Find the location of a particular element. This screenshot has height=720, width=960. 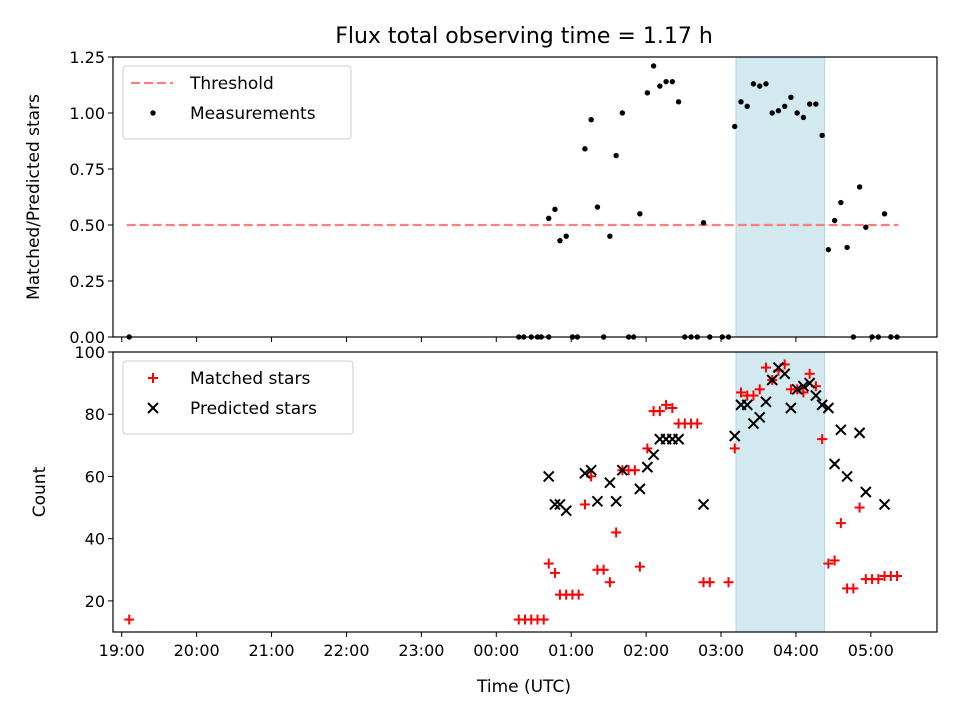

x-tick-label: 21:00 is located at coordinates (272, 650).